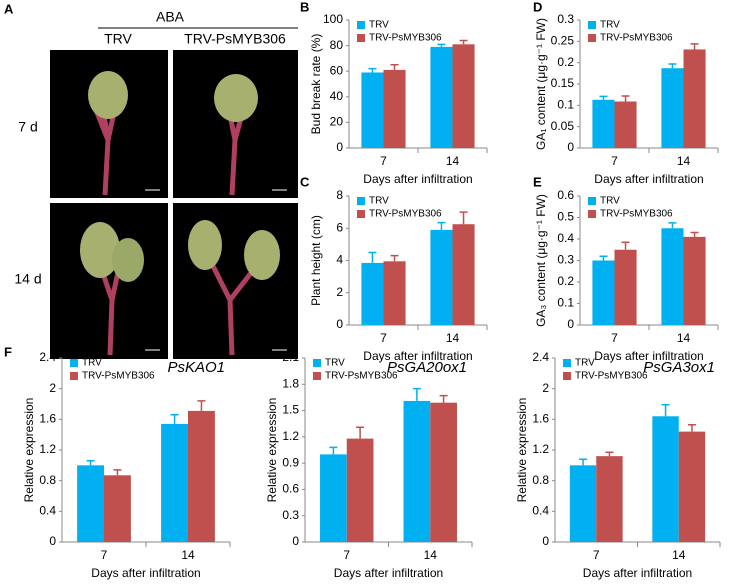  What do you see at coordinates (339, 260) in the screenshot?
I see `y-tick-label: 4` at bounding box center [339, 260].